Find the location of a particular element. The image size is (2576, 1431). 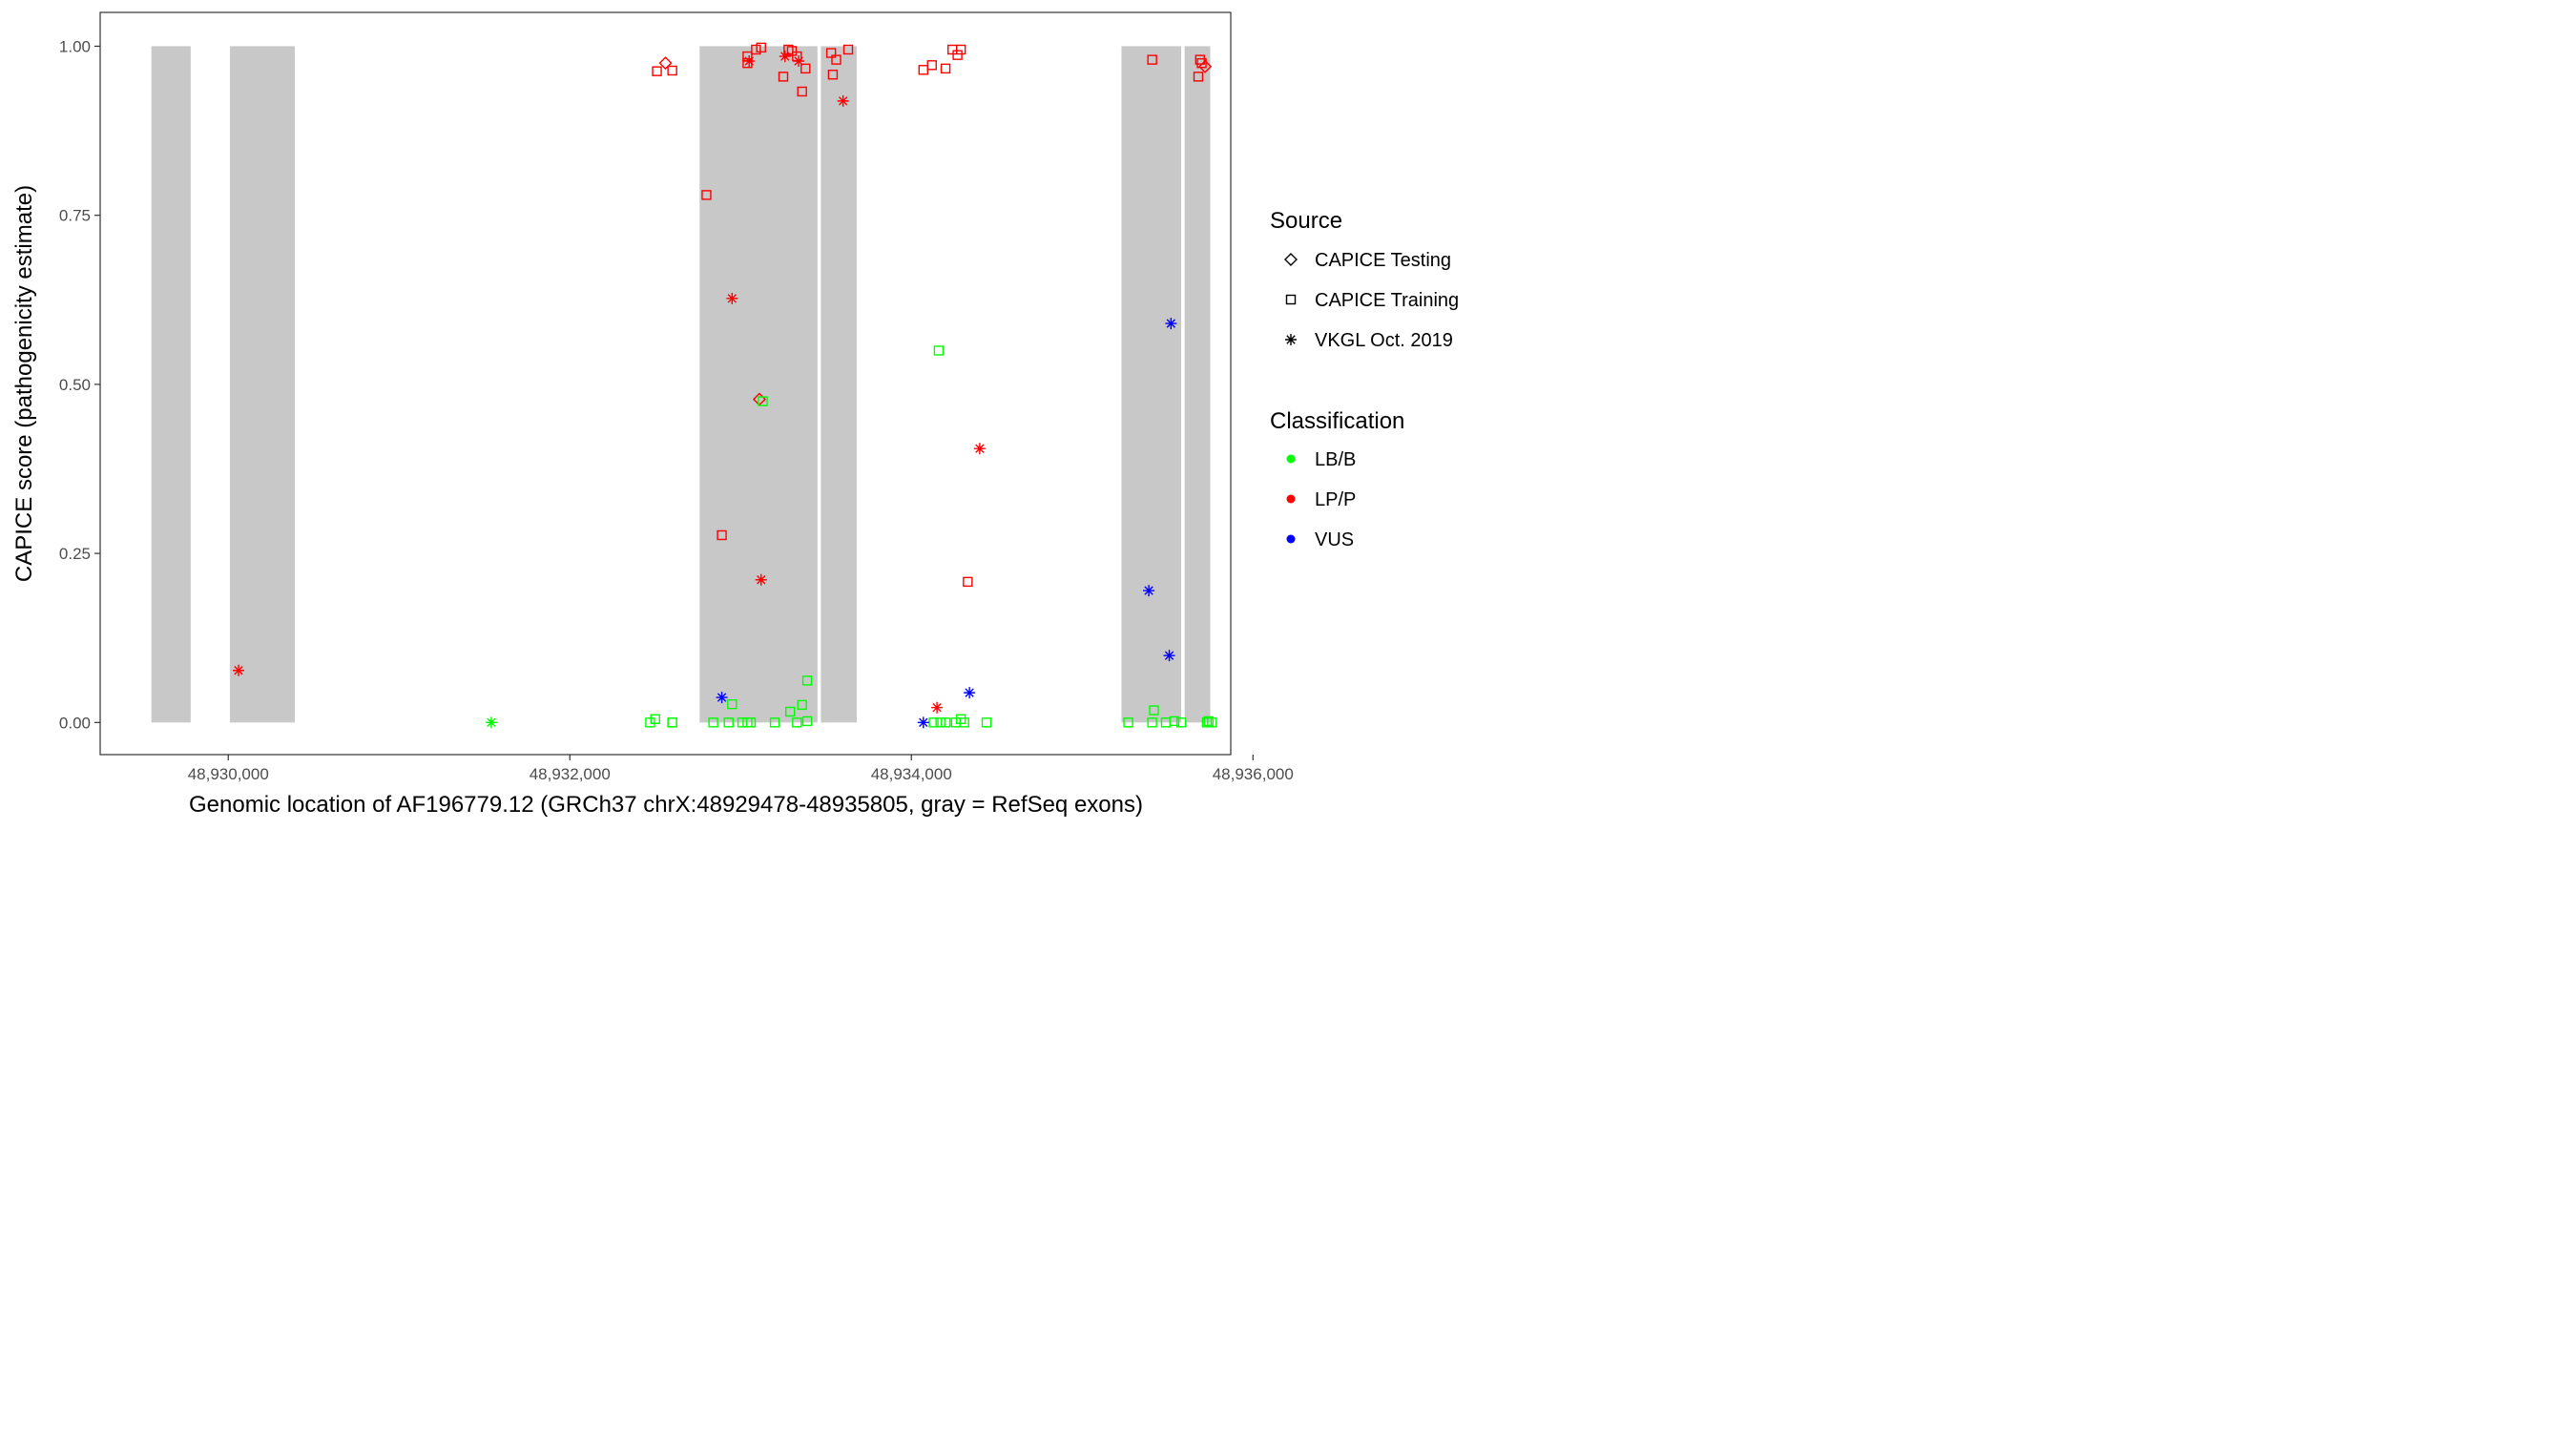

x-tick-label: 48,934,000 is located at coordinates (911, 774).